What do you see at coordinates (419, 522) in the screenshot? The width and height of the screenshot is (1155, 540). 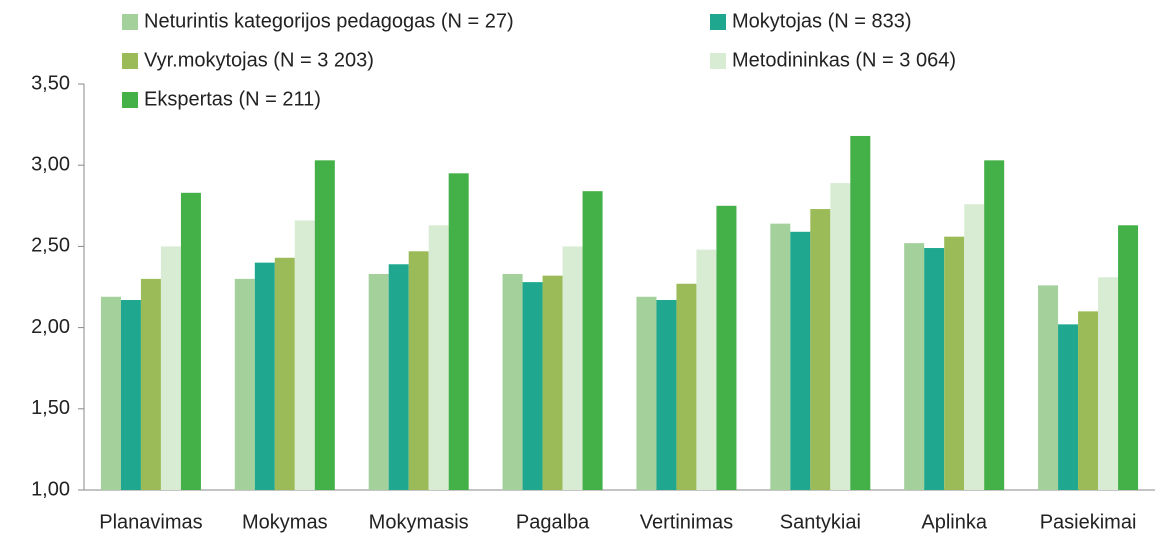 I see `x-tick-label: Mokymasis` at bounding box center [419, 522].